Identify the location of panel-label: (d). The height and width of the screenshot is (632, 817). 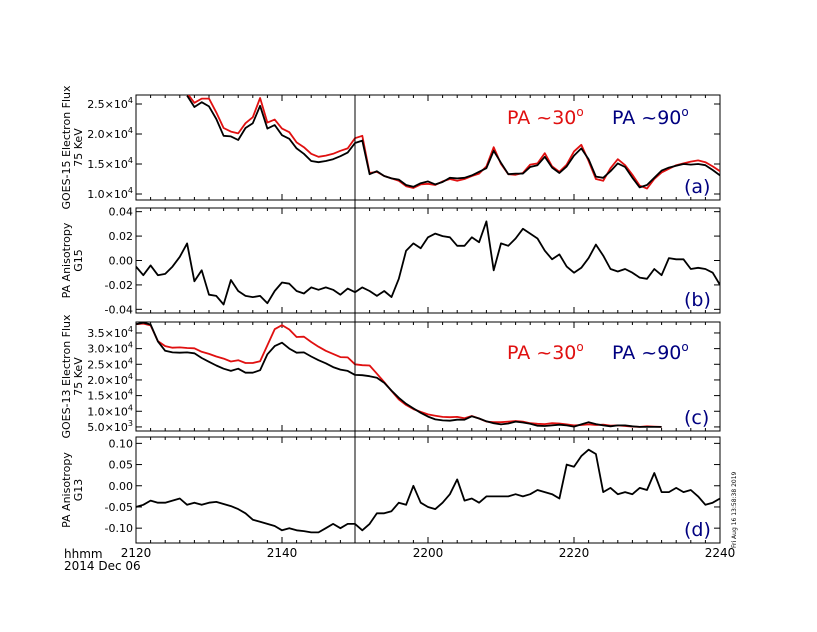
(697, 530).